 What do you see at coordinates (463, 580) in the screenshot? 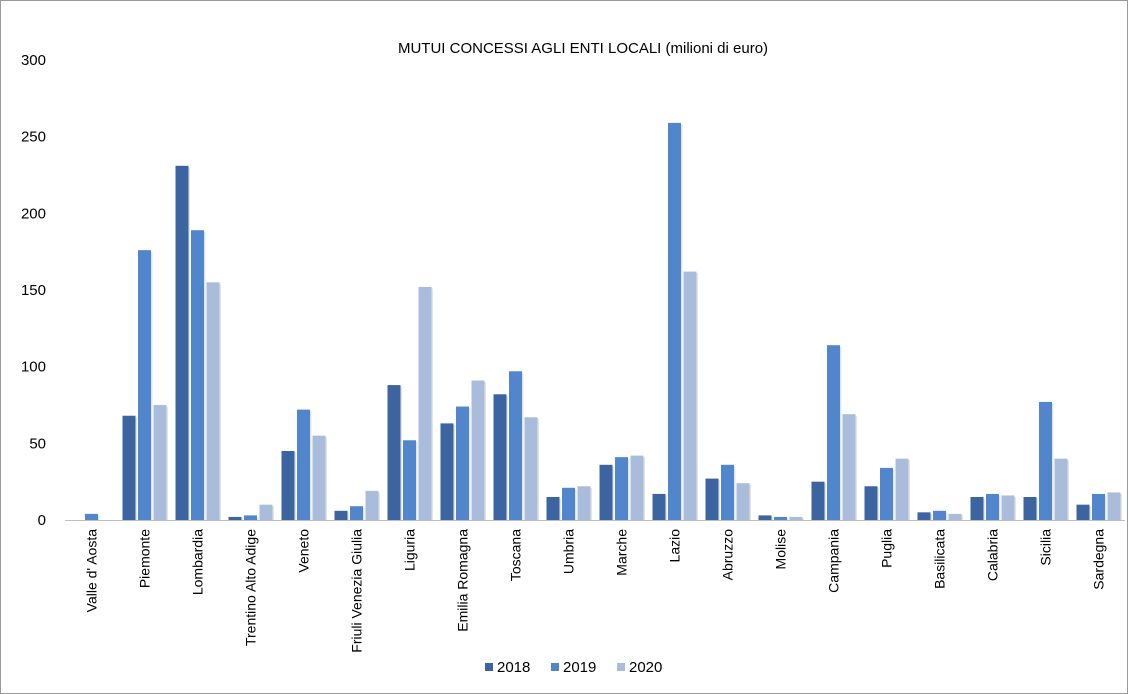
I see `x-tick-label: Emilia Romagna` at bounding box center [463, 580].